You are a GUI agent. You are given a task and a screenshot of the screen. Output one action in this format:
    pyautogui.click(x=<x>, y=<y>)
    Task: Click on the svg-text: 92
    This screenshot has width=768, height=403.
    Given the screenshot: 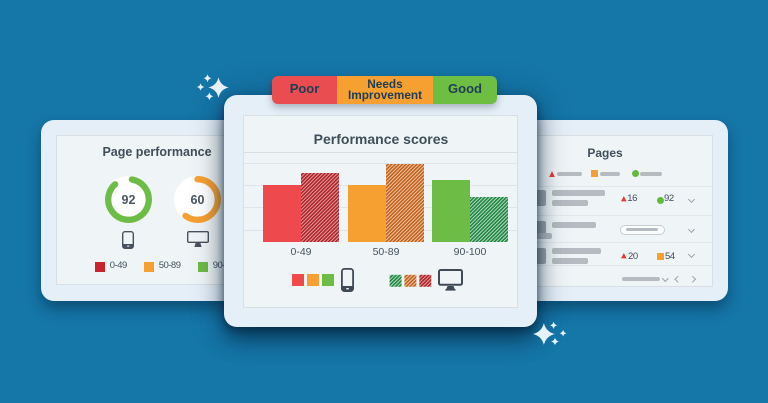 What is the action you would take?
    pyautogui.click(x=129, y=200)
    